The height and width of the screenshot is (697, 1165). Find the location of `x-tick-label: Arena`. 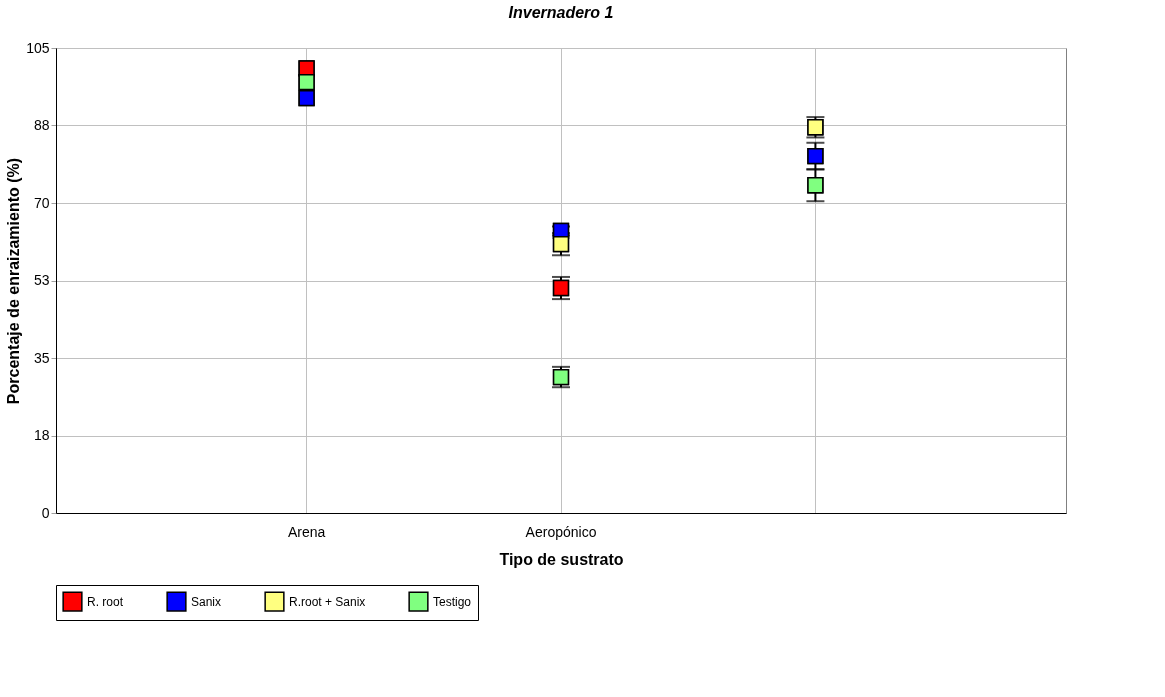

x-tick-label: Arena is located at coordinates (306, 531).